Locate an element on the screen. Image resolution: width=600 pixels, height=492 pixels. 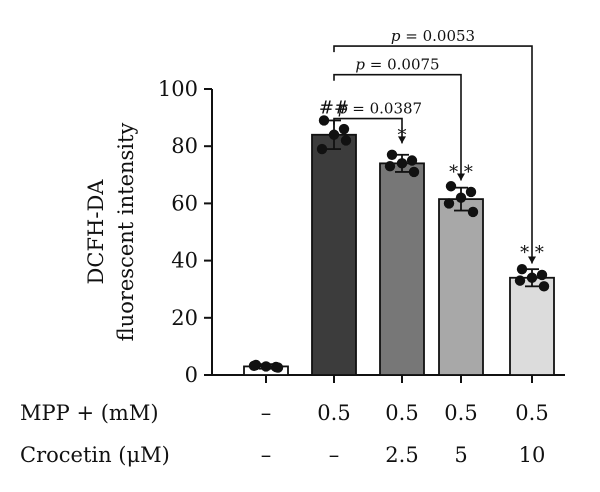
y-tick-label: 40 is located at coordinates (184, 261).